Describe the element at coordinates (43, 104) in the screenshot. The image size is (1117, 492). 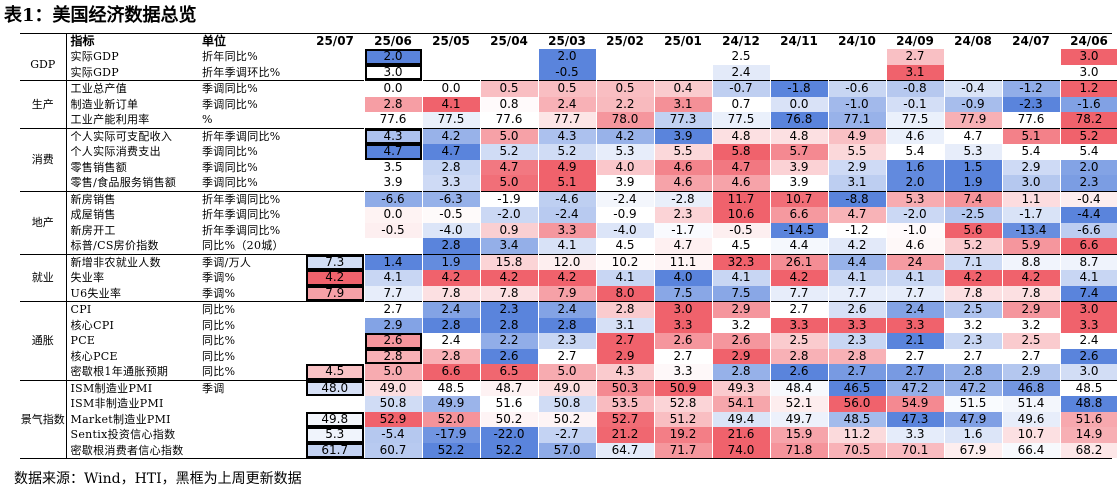
I see `group-label: 生产` at that location.